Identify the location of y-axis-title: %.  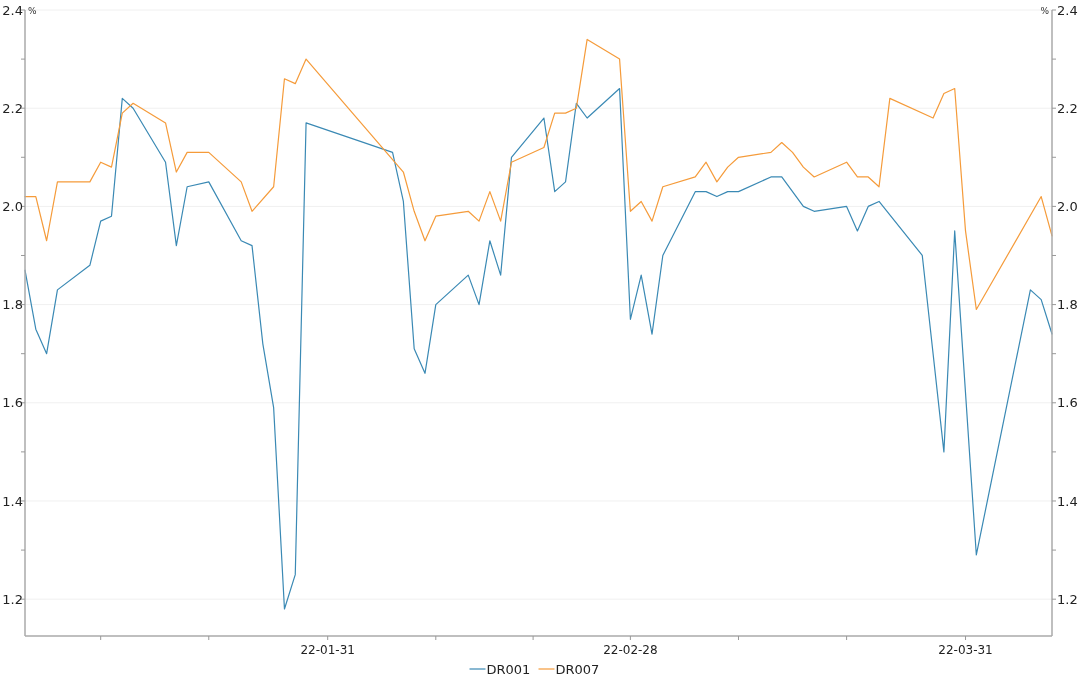
(32, 11).